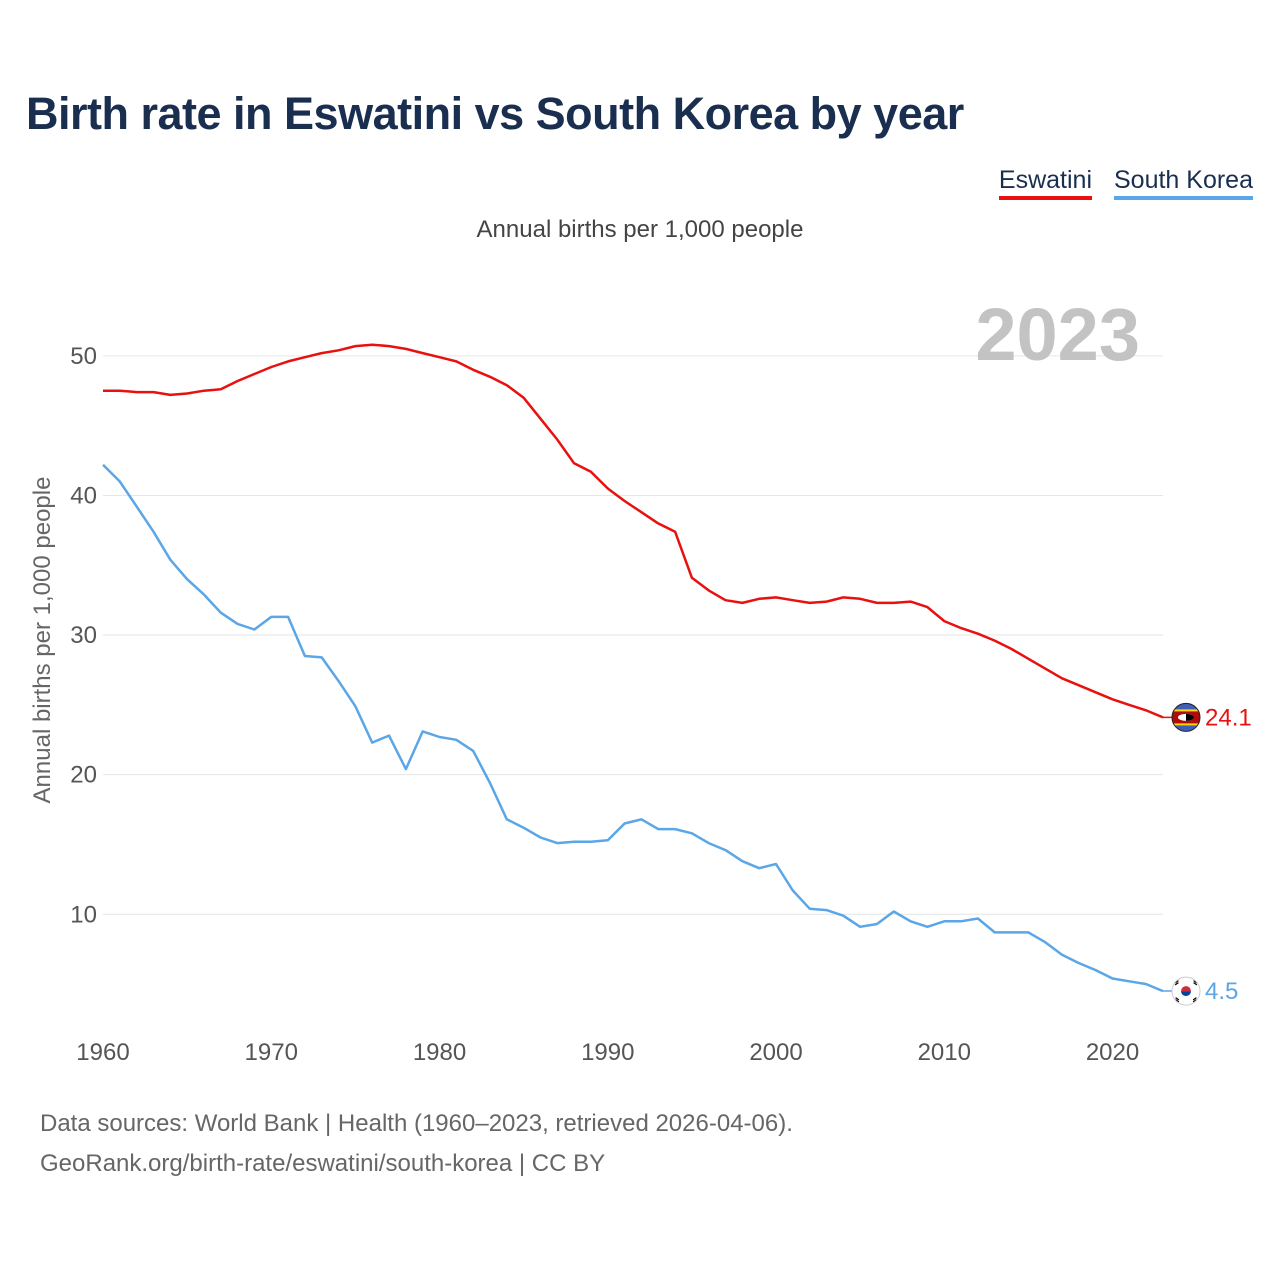 This screenshot has width=1280, height=1280. I want to click on legend: Eswatini South Korea, so click(1125, 183).